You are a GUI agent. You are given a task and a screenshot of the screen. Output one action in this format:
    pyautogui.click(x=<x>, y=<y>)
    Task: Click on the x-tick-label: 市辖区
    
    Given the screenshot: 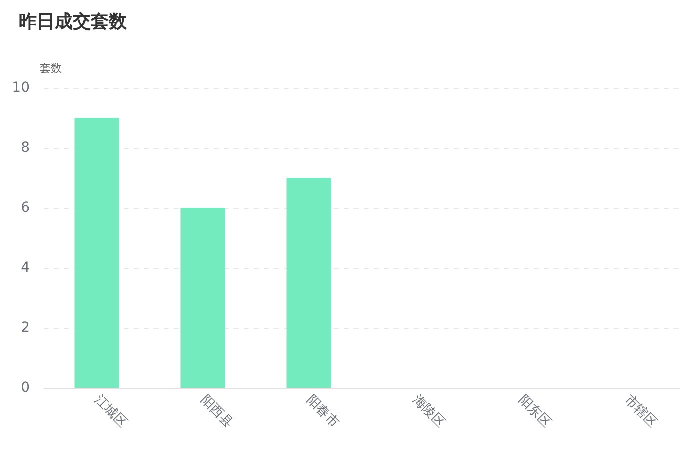 What is the action you would take?
    pyautogui.click(x=641, y=411)
    